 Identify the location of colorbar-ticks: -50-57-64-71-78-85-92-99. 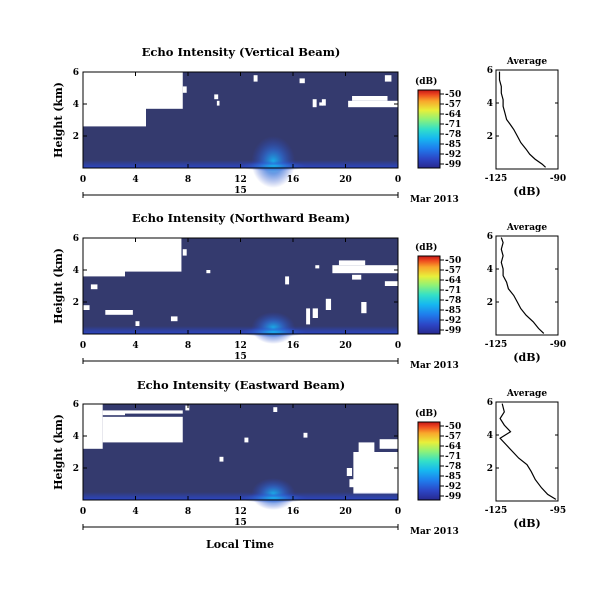
(450, 296).